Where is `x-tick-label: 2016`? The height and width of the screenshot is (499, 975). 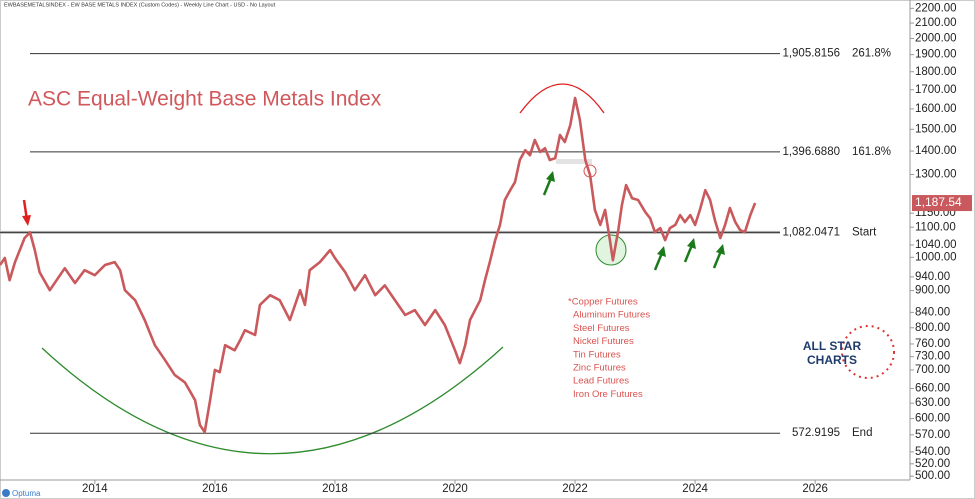
x-tick-label: 2016 is located at coordinates (215, 489).